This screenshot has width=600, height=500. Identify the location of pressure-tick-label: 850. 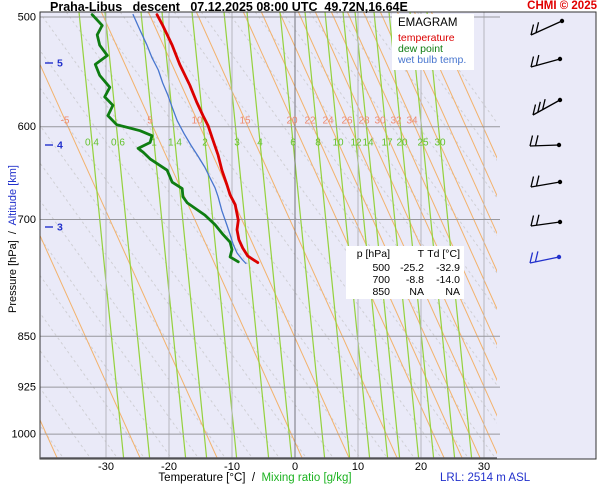
(27, 337).